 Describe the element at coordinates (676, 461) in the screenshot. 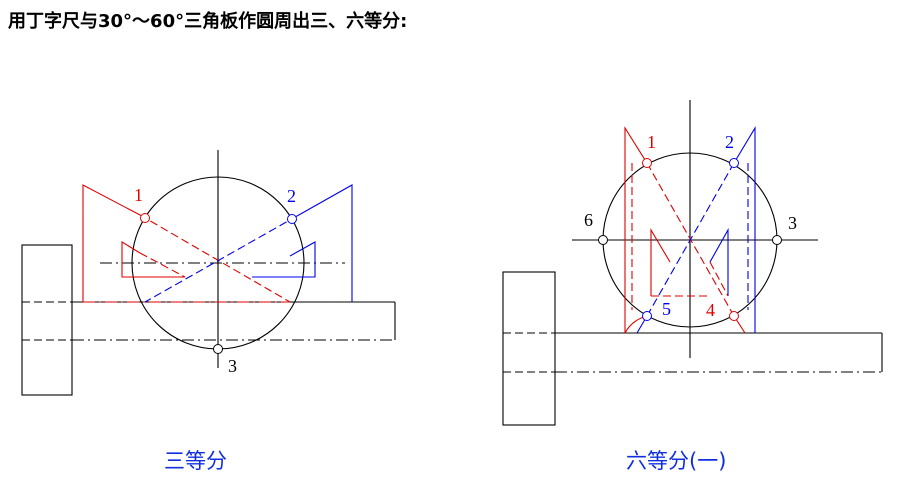

I see `caption: 六等分(一)` at that location.